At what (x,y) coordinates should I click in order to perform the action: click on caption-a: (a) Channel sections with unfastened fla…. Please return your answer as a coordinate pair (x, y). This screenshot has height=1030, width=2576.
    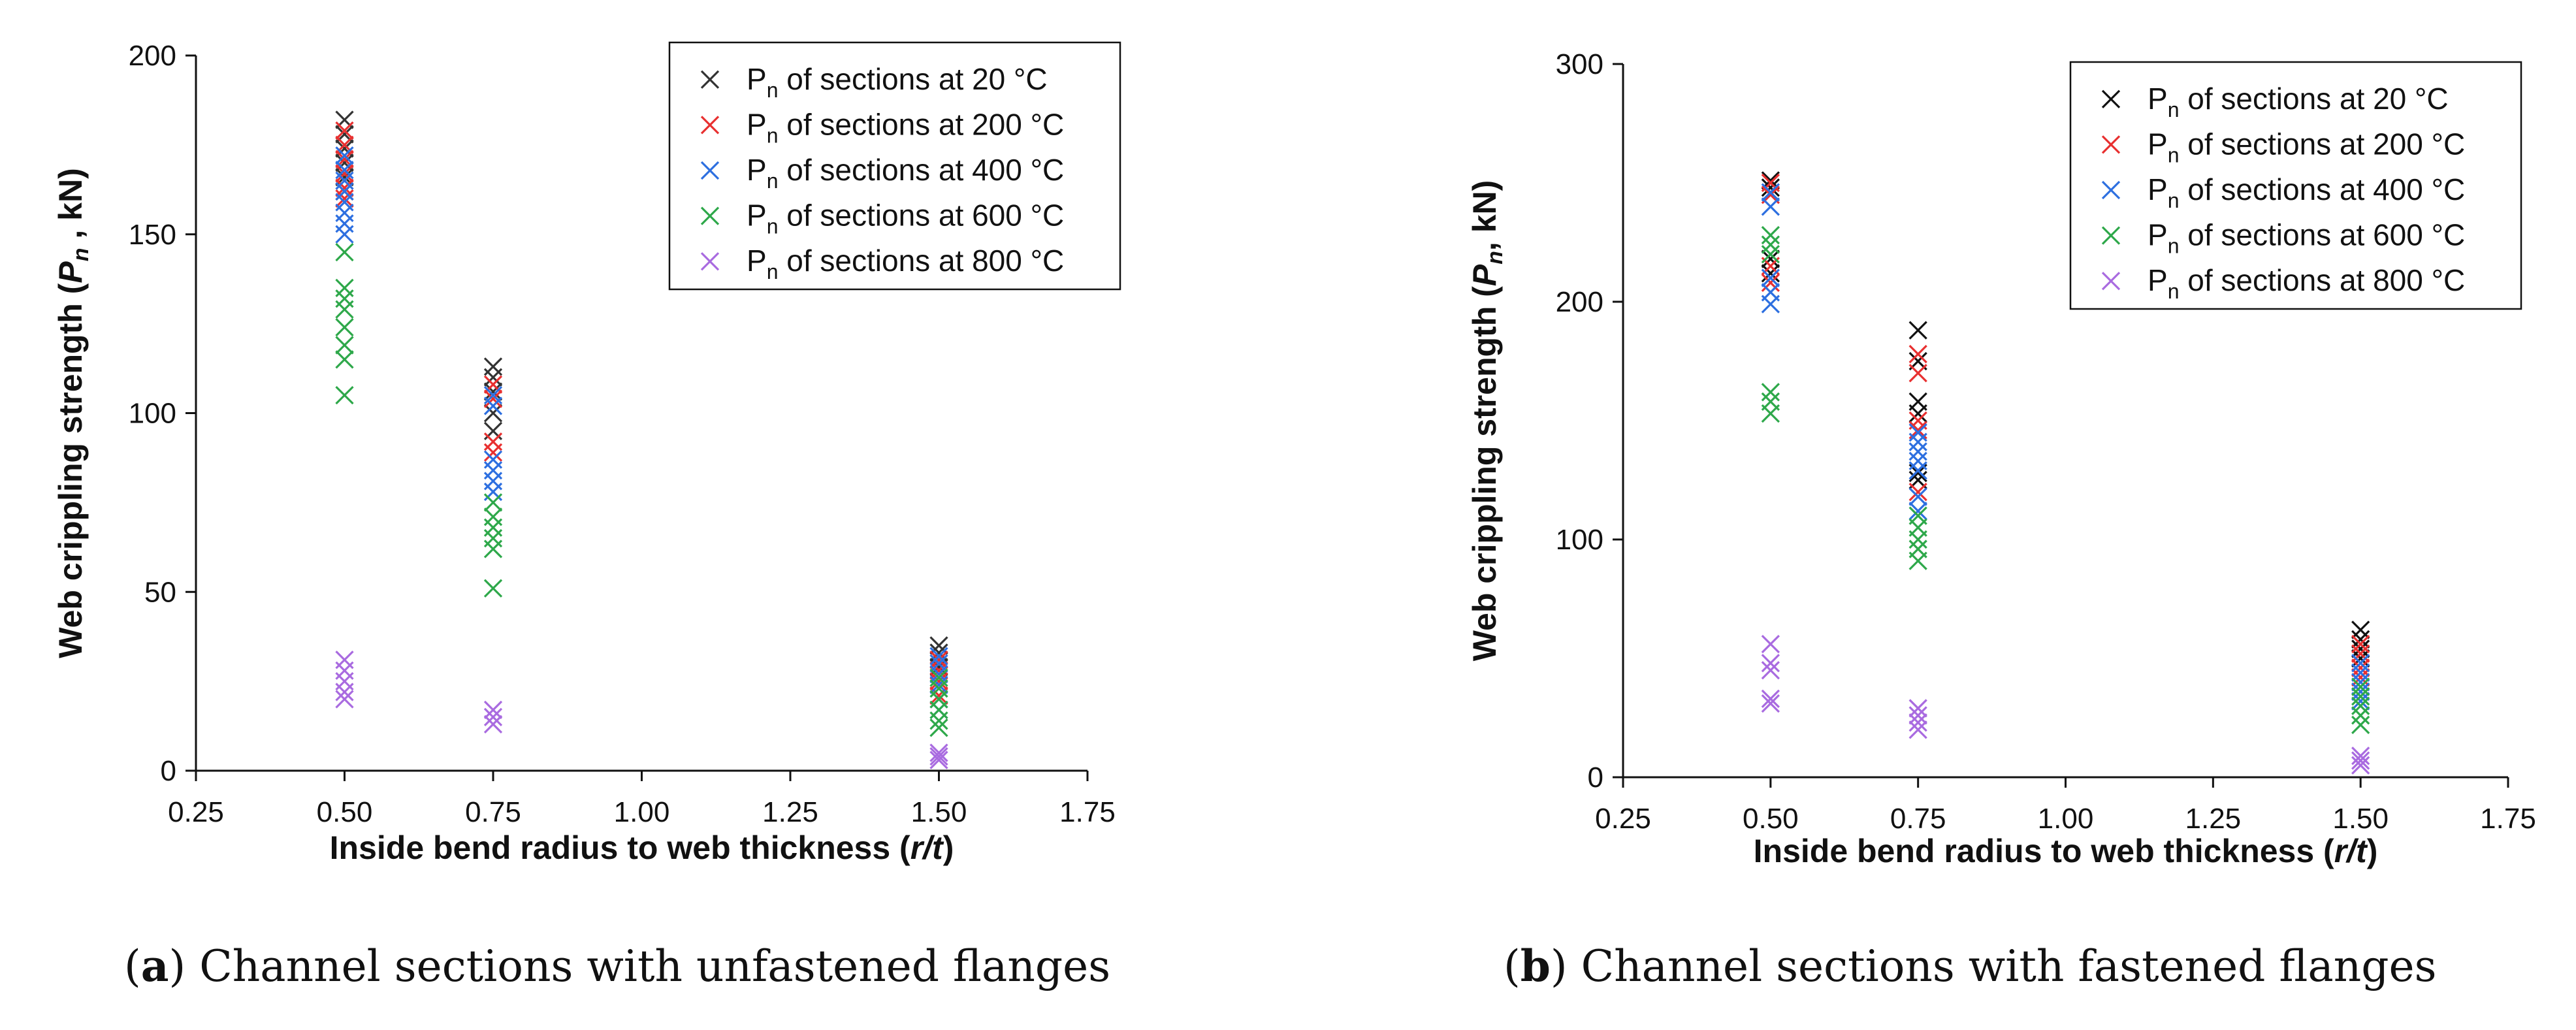
    Looking at the image, I should click on (617, 966).